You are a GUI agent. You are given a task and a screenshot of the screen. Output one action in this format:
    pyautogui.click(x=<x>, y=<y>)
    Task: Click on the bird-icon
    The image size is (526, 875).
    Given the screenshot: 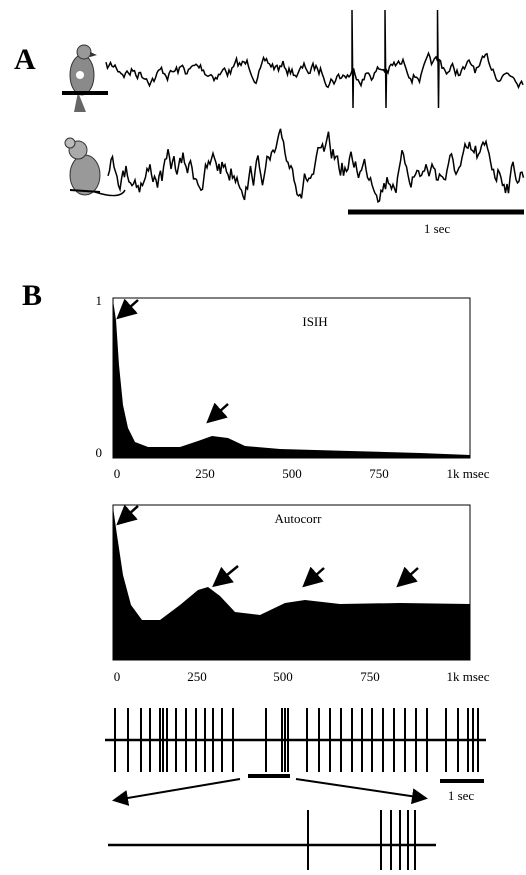 What is the action you would take?
    pyautogui.click(x=85, y=78)
    